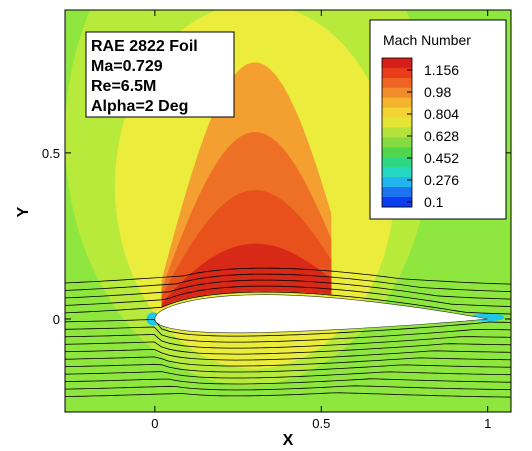  What do you see at coordinates (288, 440) in the screenshot?
I see `x-axis-title: X` at bounding box center [288, 440].